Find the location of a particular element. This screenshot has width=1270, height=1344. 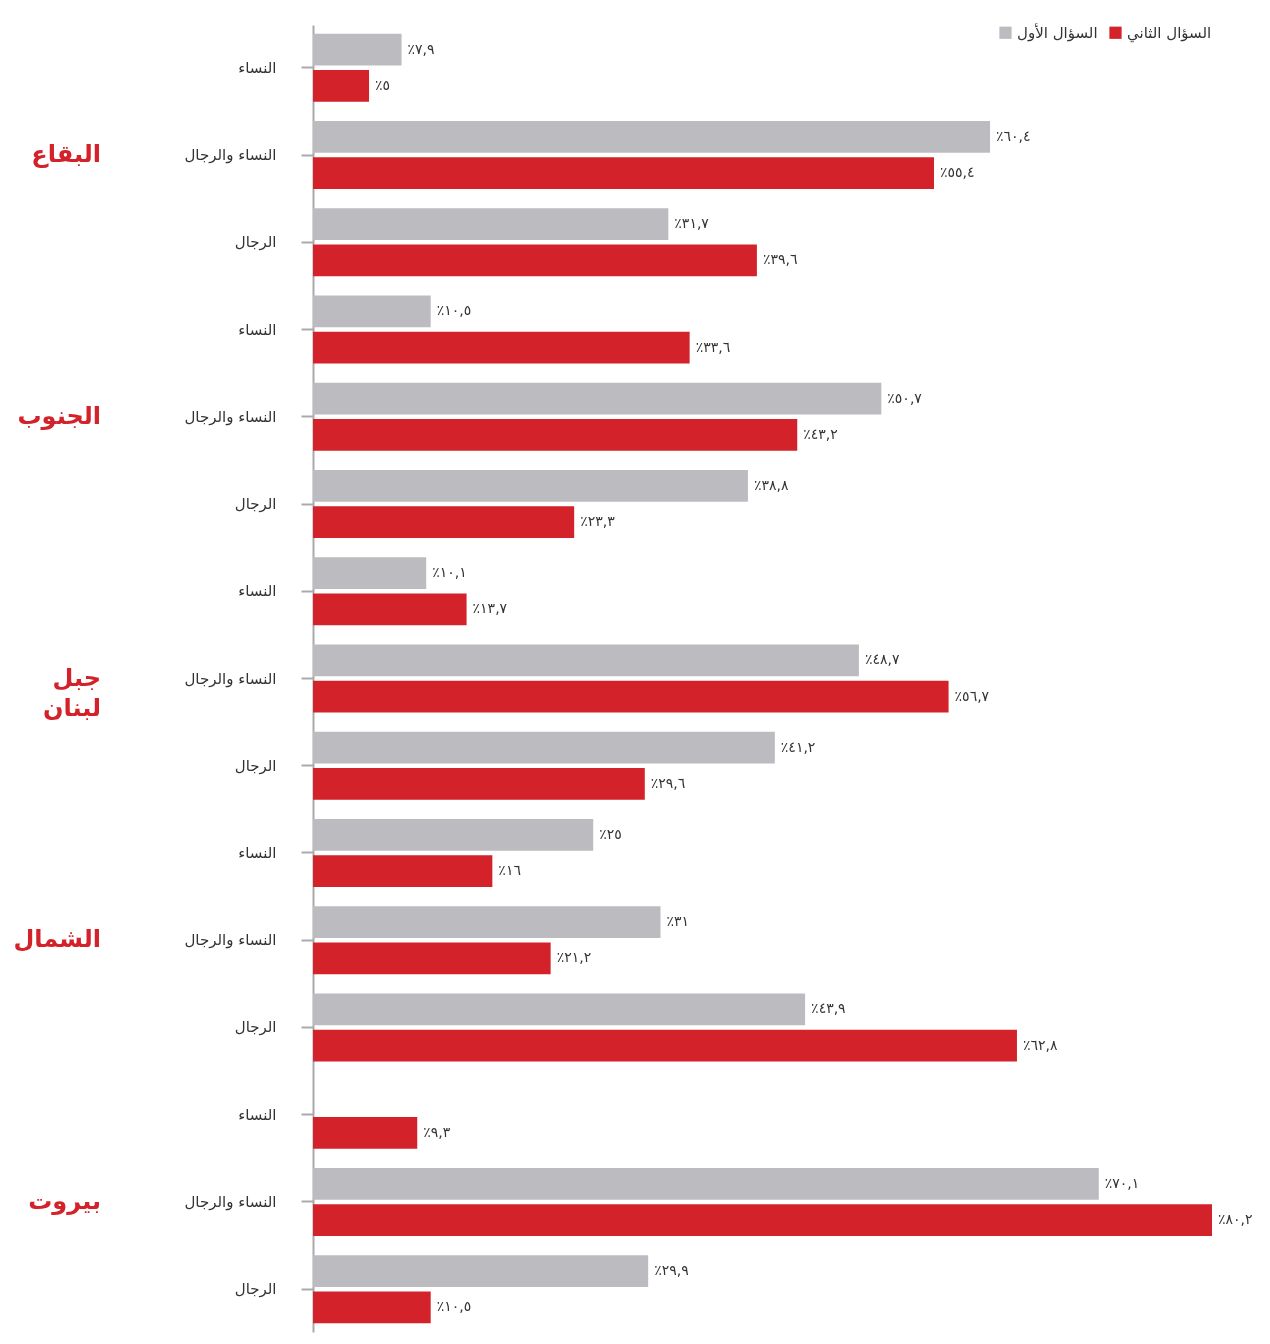

data-label: ٪٥ is located at coordinates (383, 84).